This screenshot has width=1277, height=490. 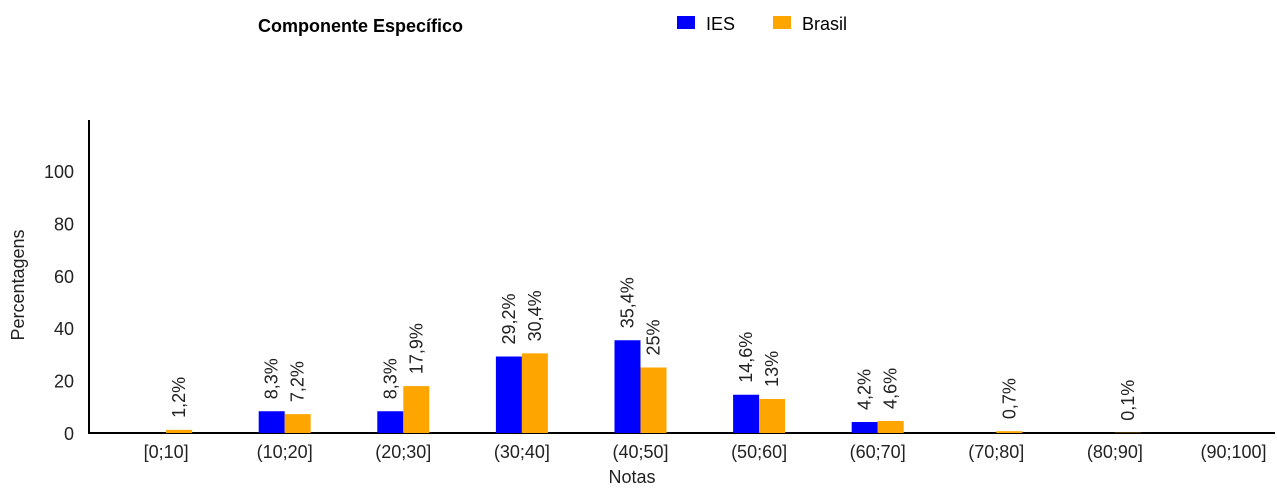 I want to click on data-label-brasil-8: 0,1%, so click(x=1128, y=400).